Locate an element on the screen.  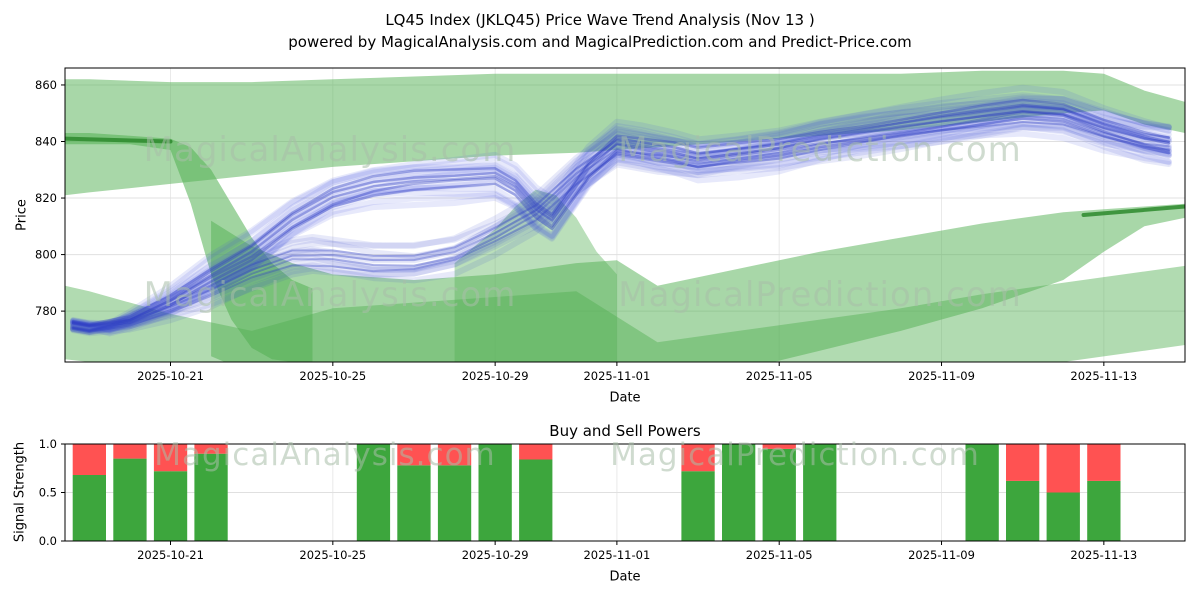
signal-bars is located at coordinates (596, 492).